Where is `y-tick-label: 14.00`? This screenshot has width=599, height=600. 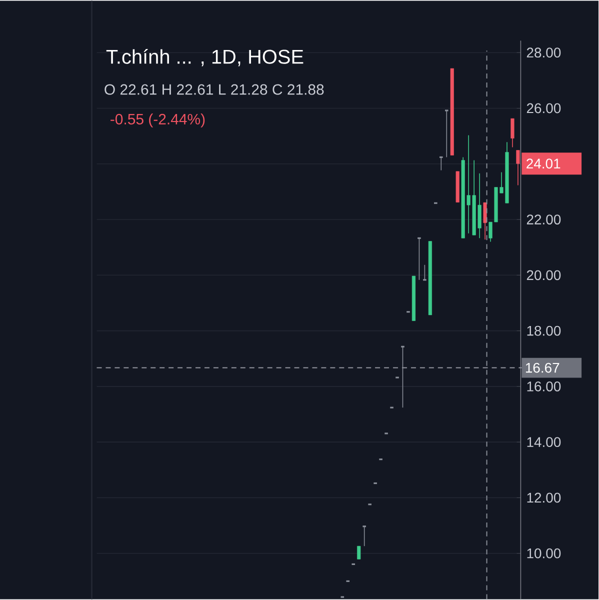 y-tick-label: 14.00 is located at coordinates (544, 442).